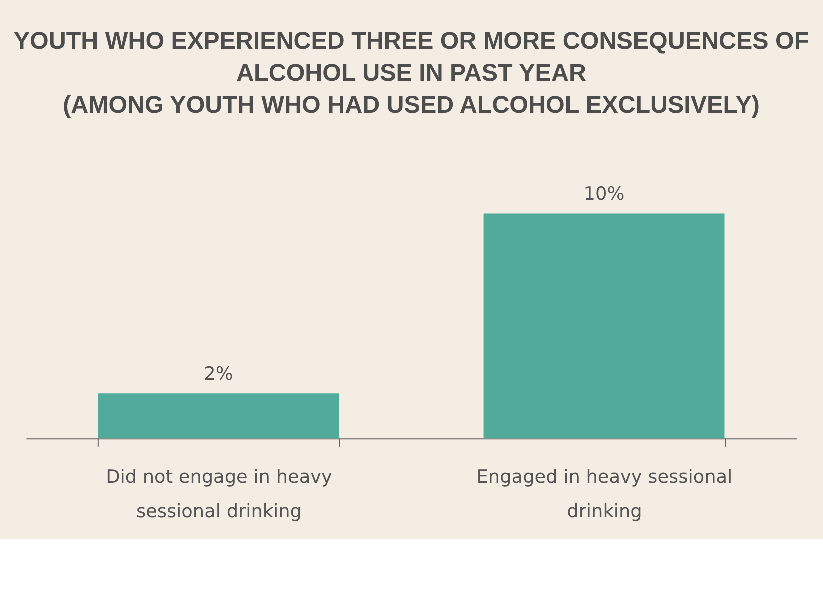 The width and height of the screenshot is (823, 592). I want to click on x-tick-label: Engaged in heavy sessional drinking, so click(604, 494).